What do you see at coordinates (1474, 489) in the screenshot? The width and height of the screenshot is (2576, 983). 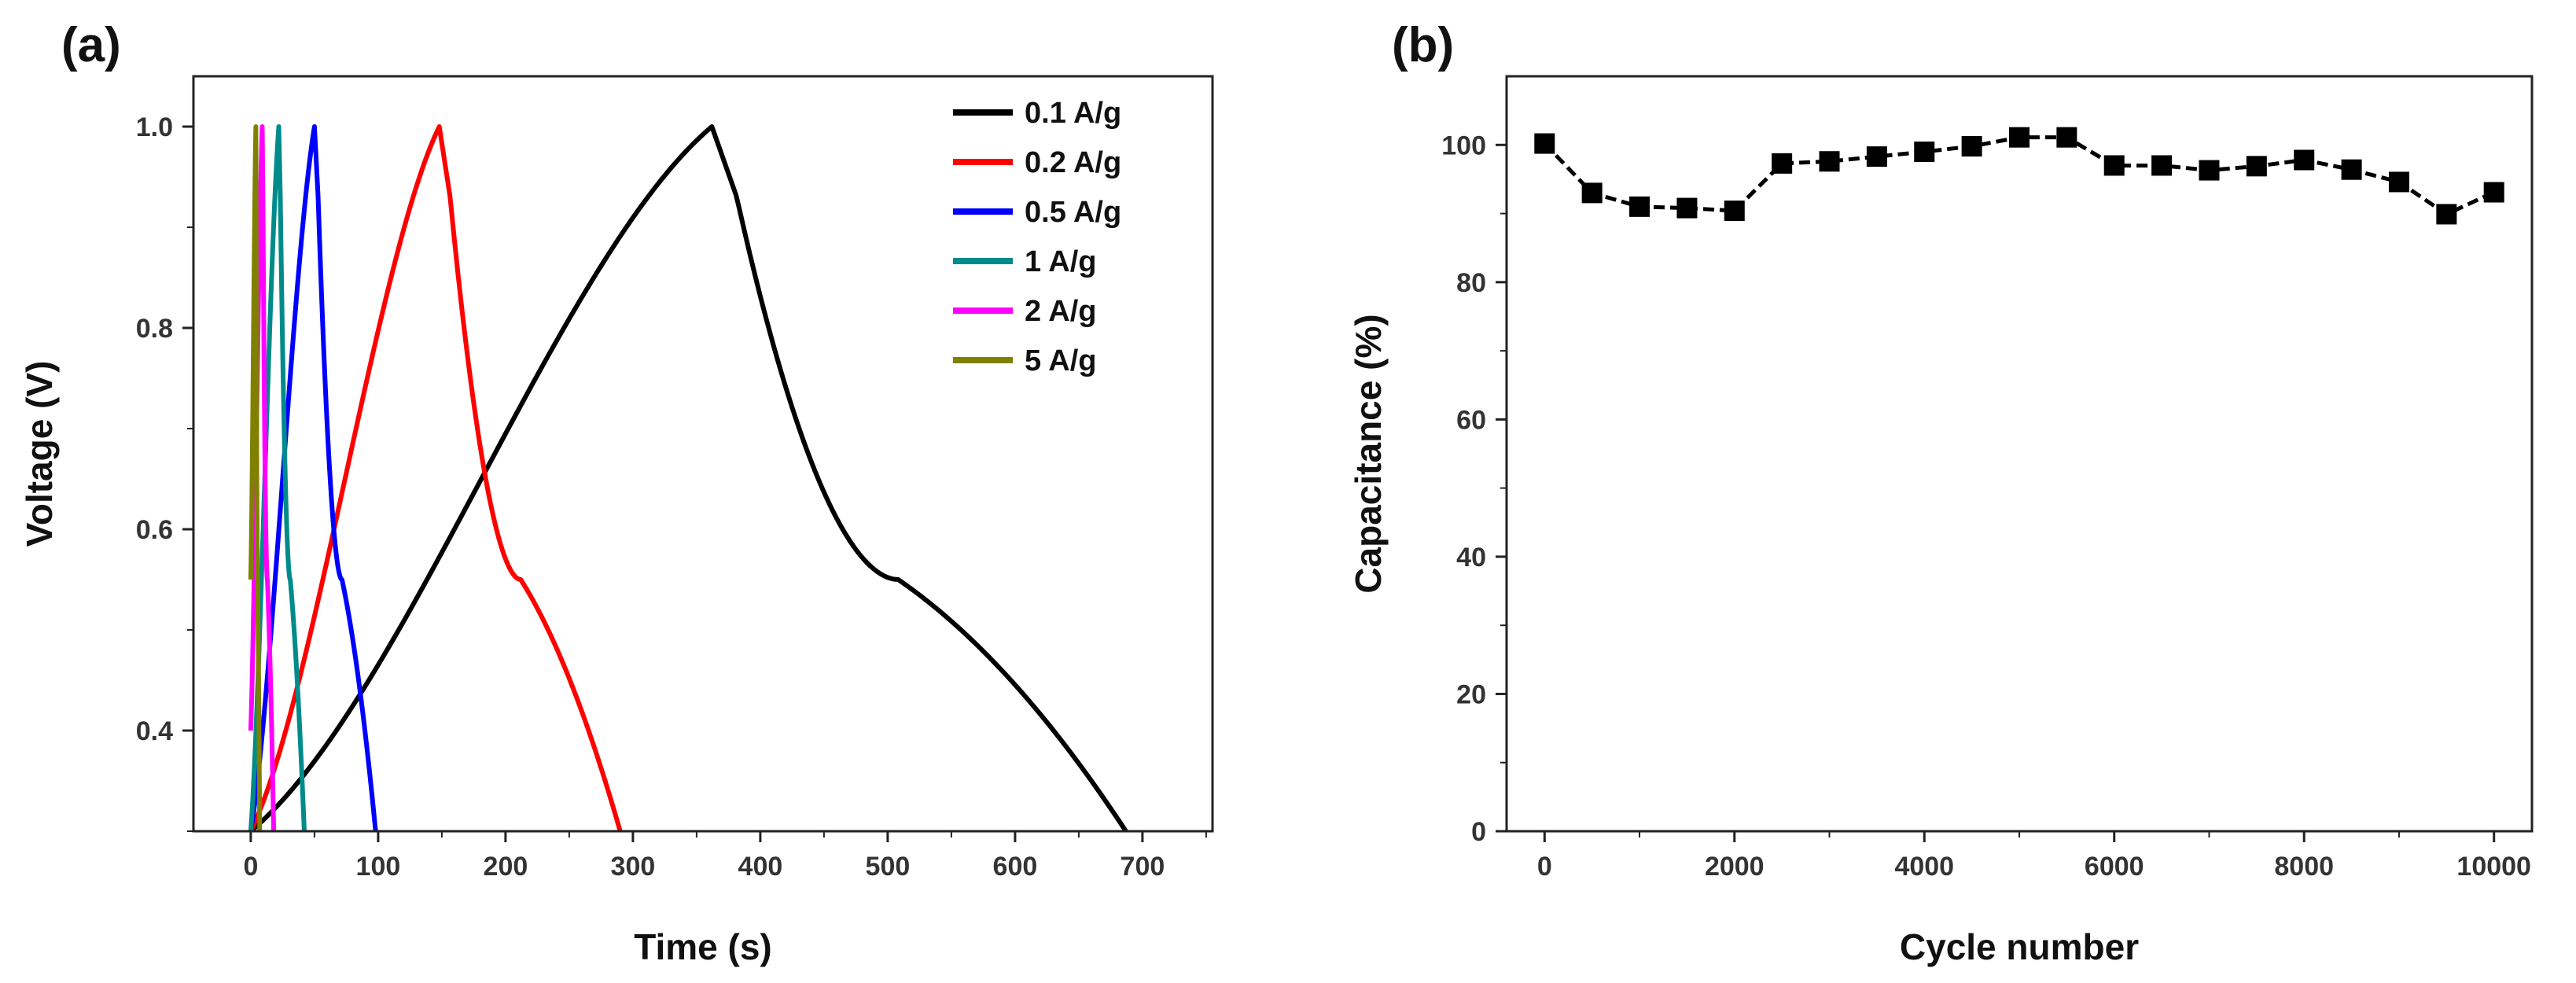 I see `y-axis-ticks-b: 0 20 40 60 80 100` at bounding box center [1474, 489].